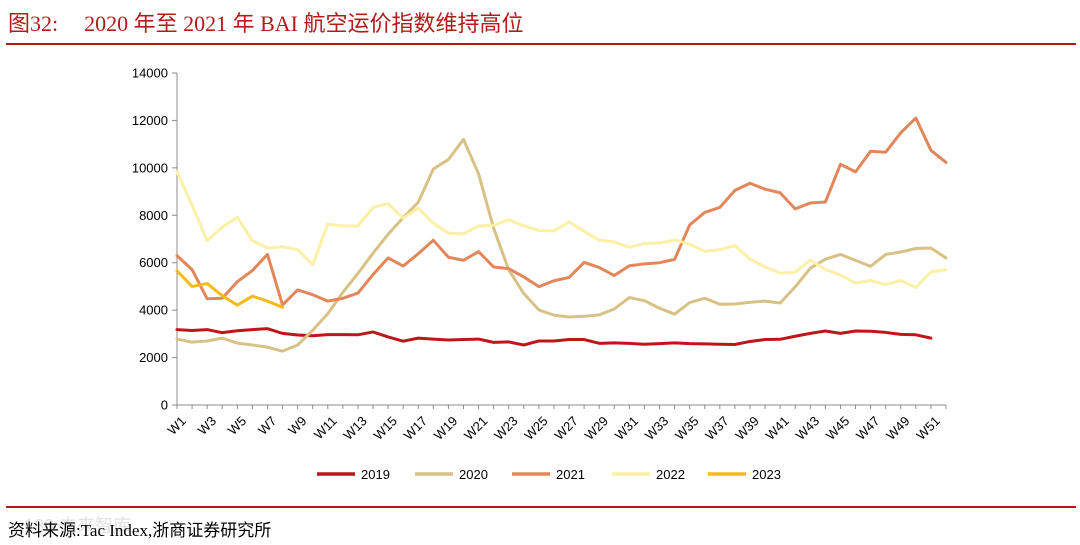  Describe the element at coordinates (838, 428) in the screenshot. I see `x-tick-label: W45` at that location.